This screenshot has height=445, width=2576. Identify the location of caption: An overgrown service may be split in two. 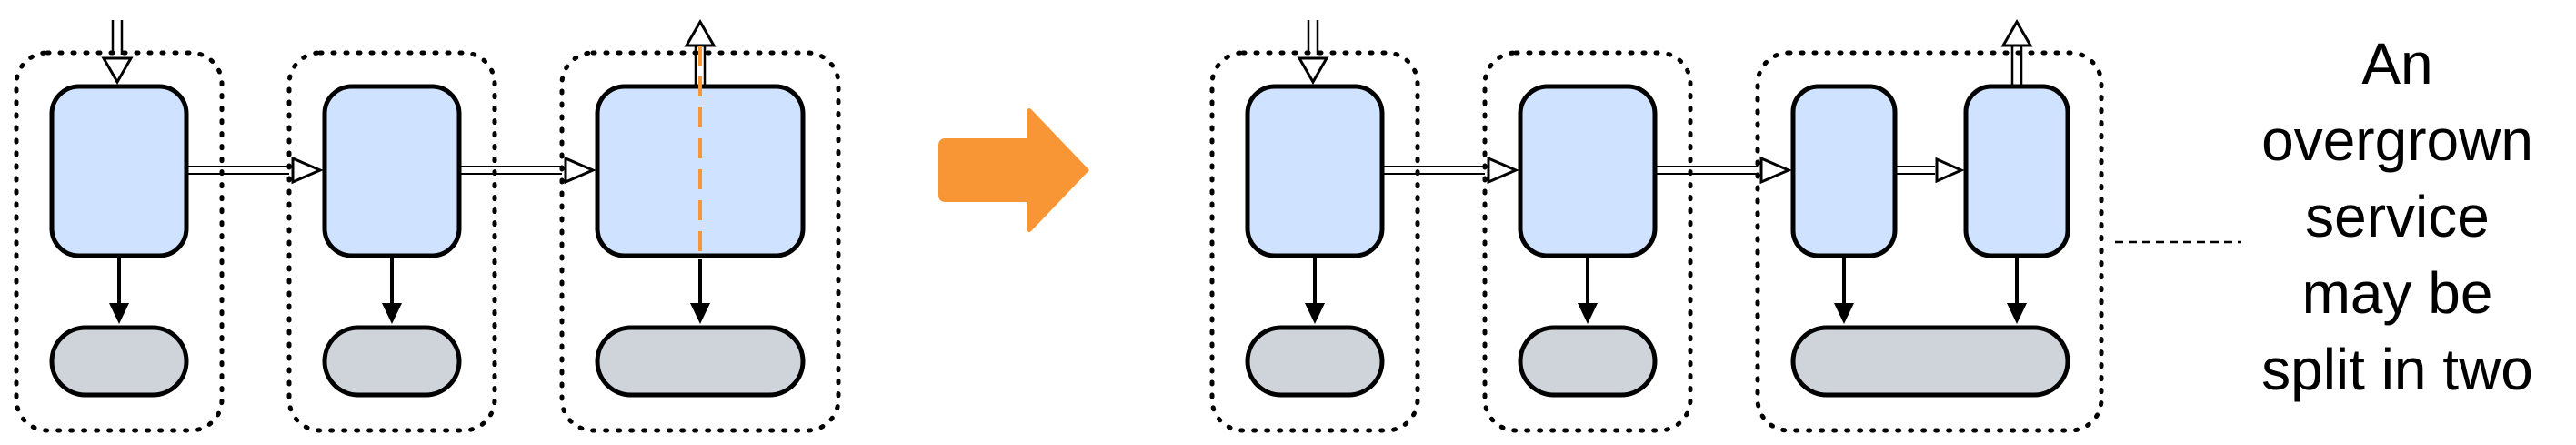
(2397, 216).